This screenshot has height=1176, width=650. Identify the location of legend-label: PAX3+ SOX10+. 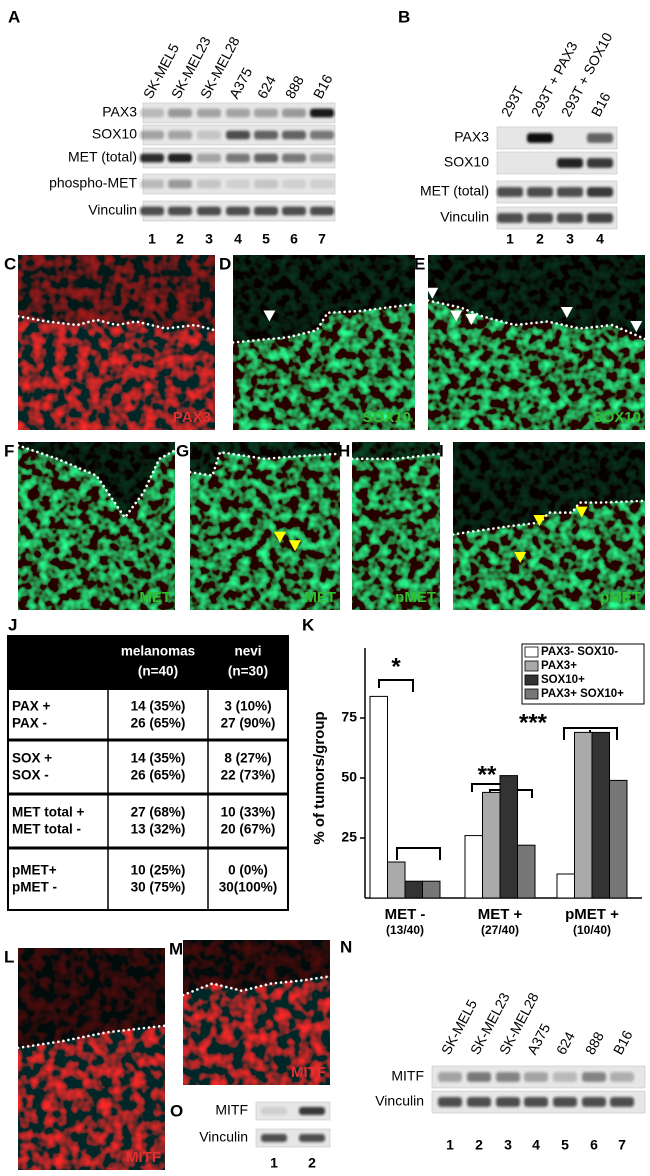
(582, 694).